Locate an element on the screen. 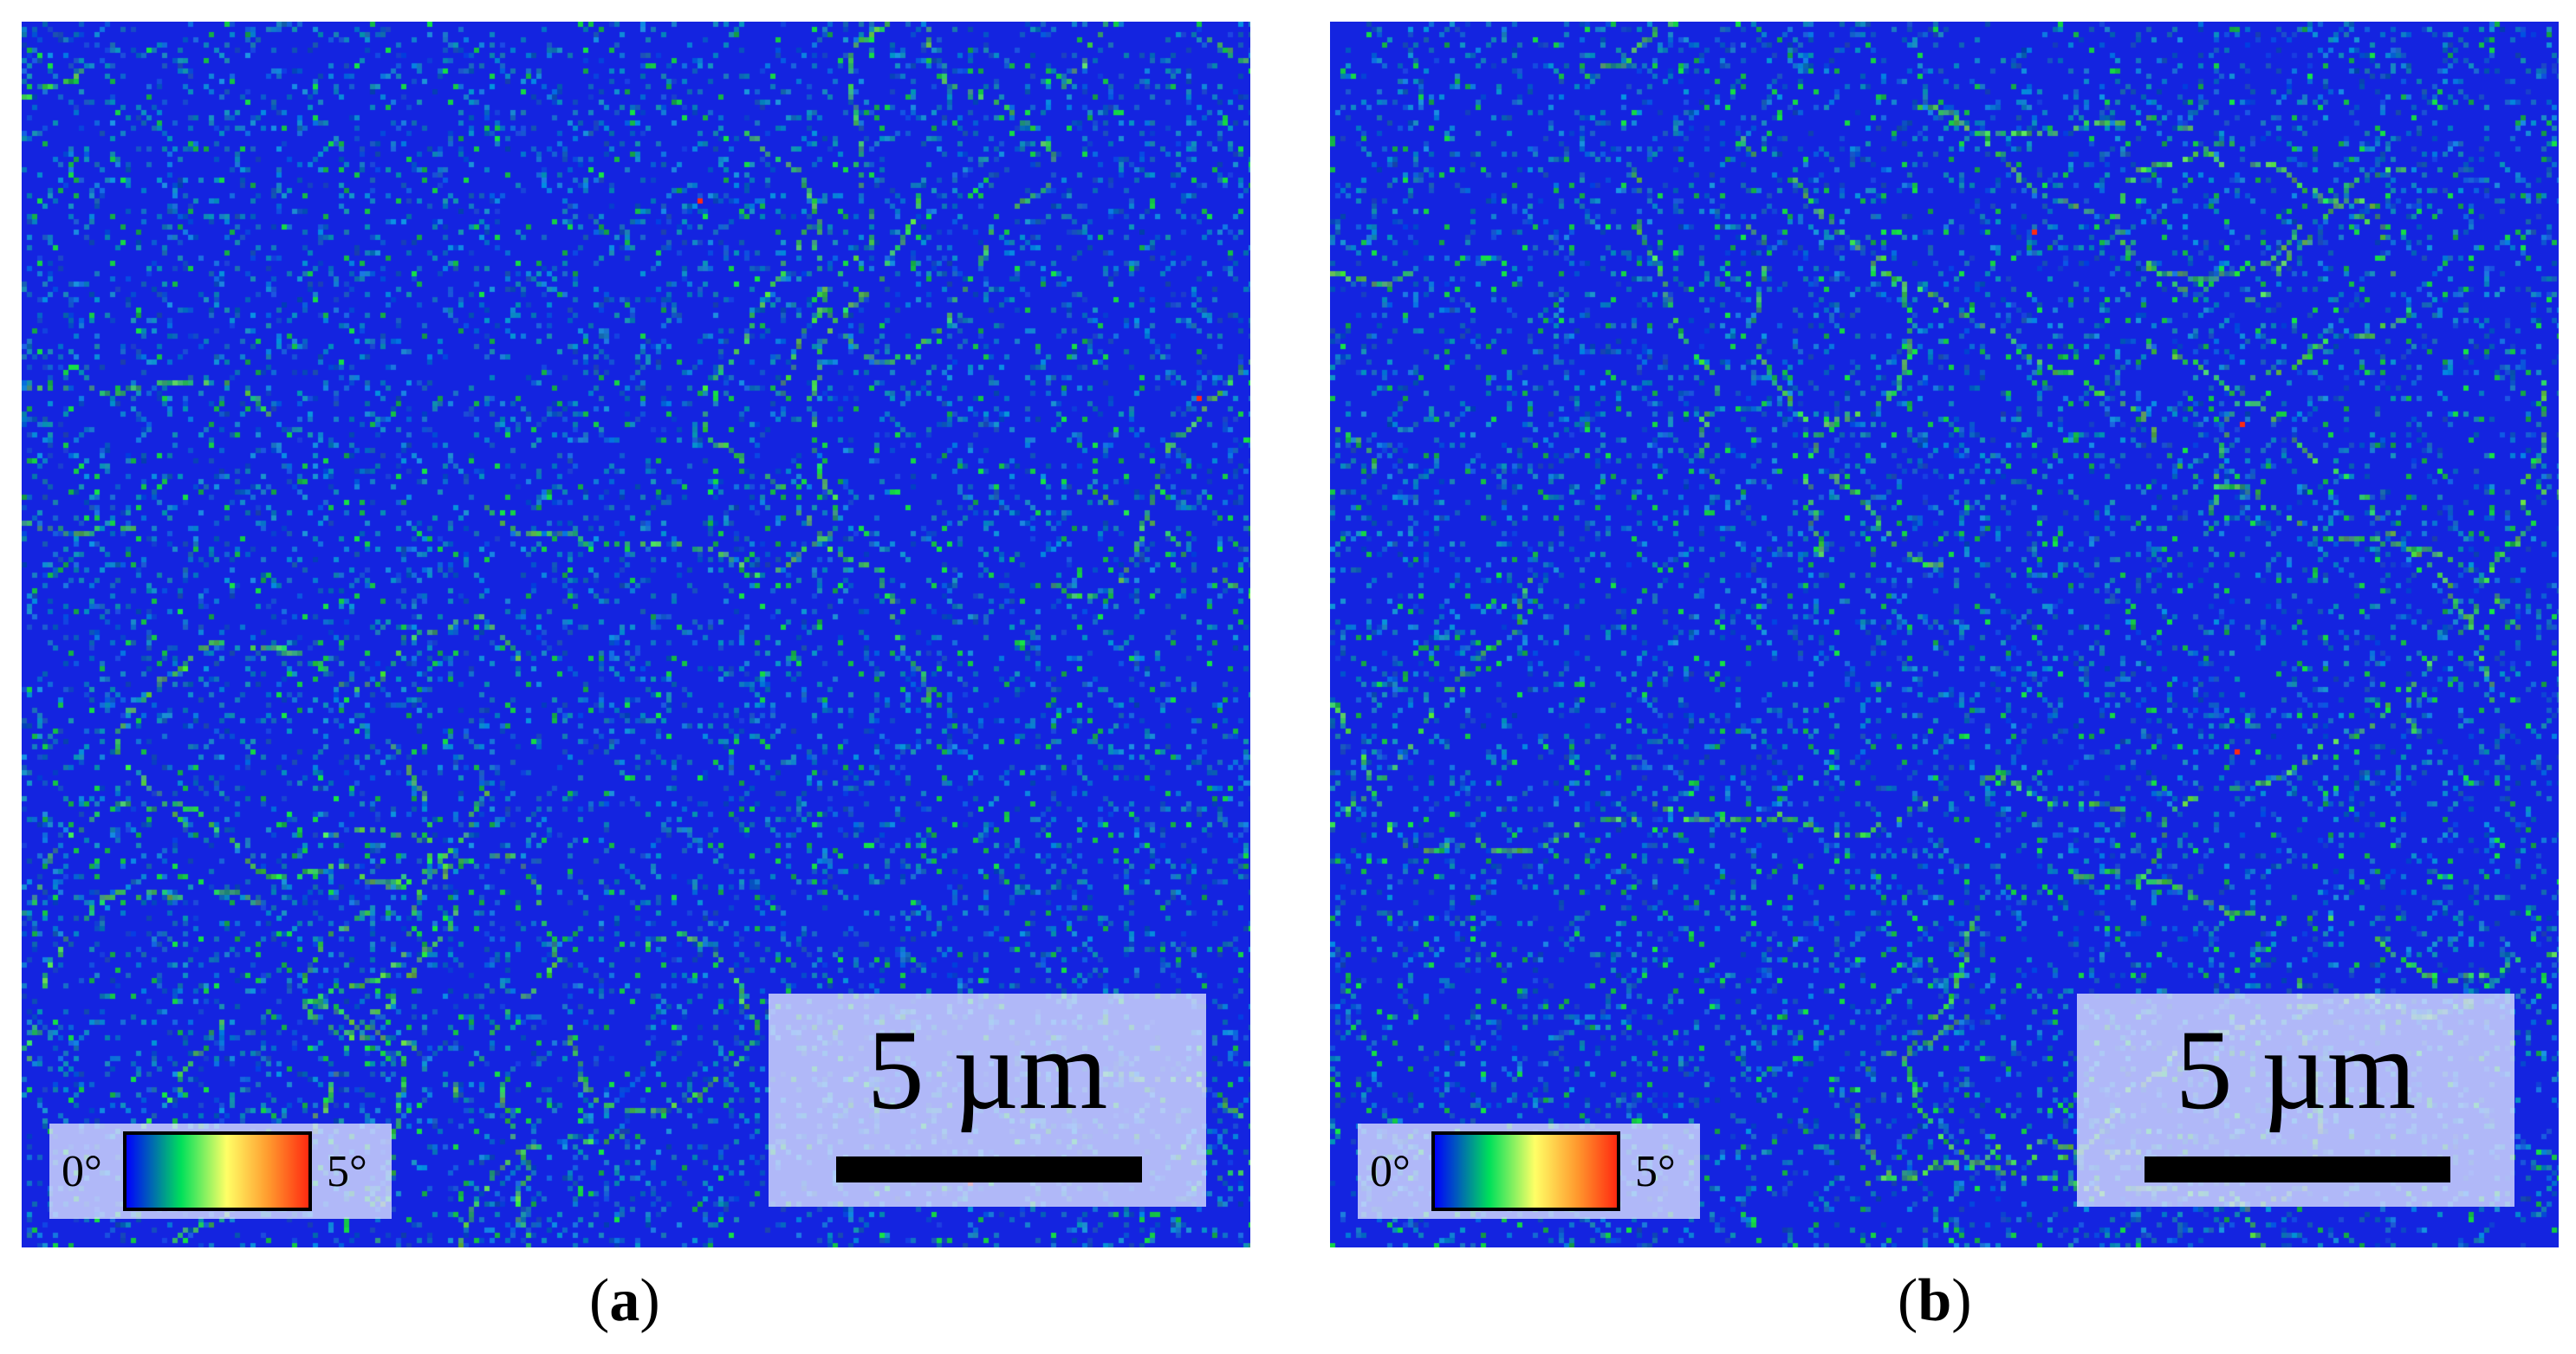  caption-letter: b is located at coordinates (1935, 1300).